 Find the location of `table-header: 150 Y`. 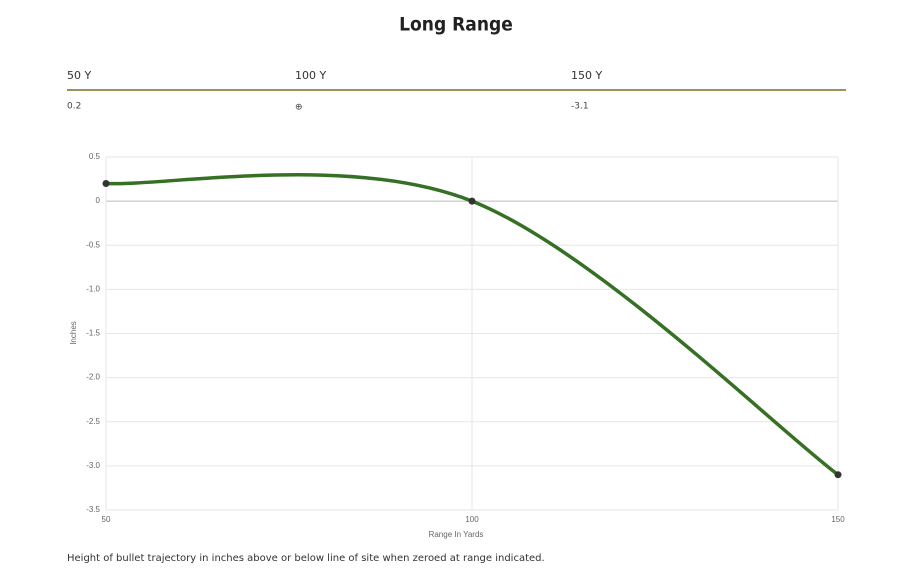

table-header: 150 Y is located at coordinates (586, 75).